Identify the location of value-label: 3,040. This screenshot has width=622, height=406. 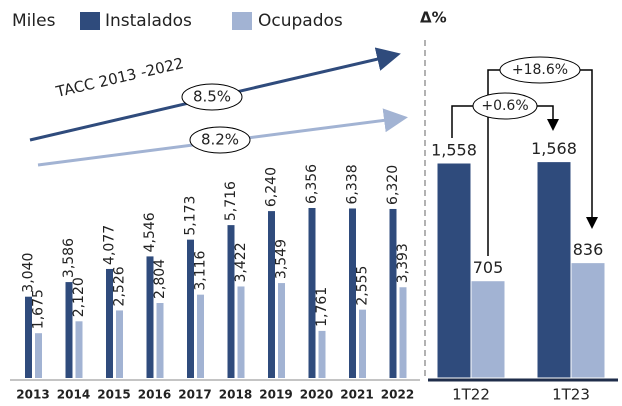
(29, 273).